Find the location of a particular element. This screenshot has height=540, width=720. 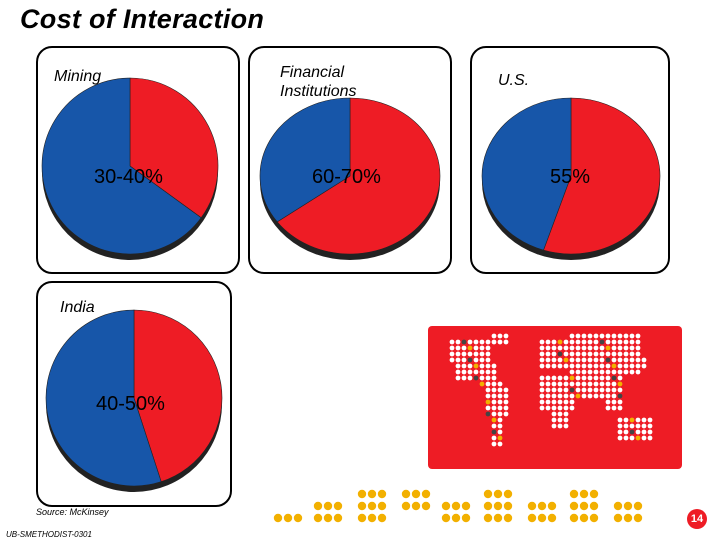

pie-slice-red is located at coordinates (178, 396).